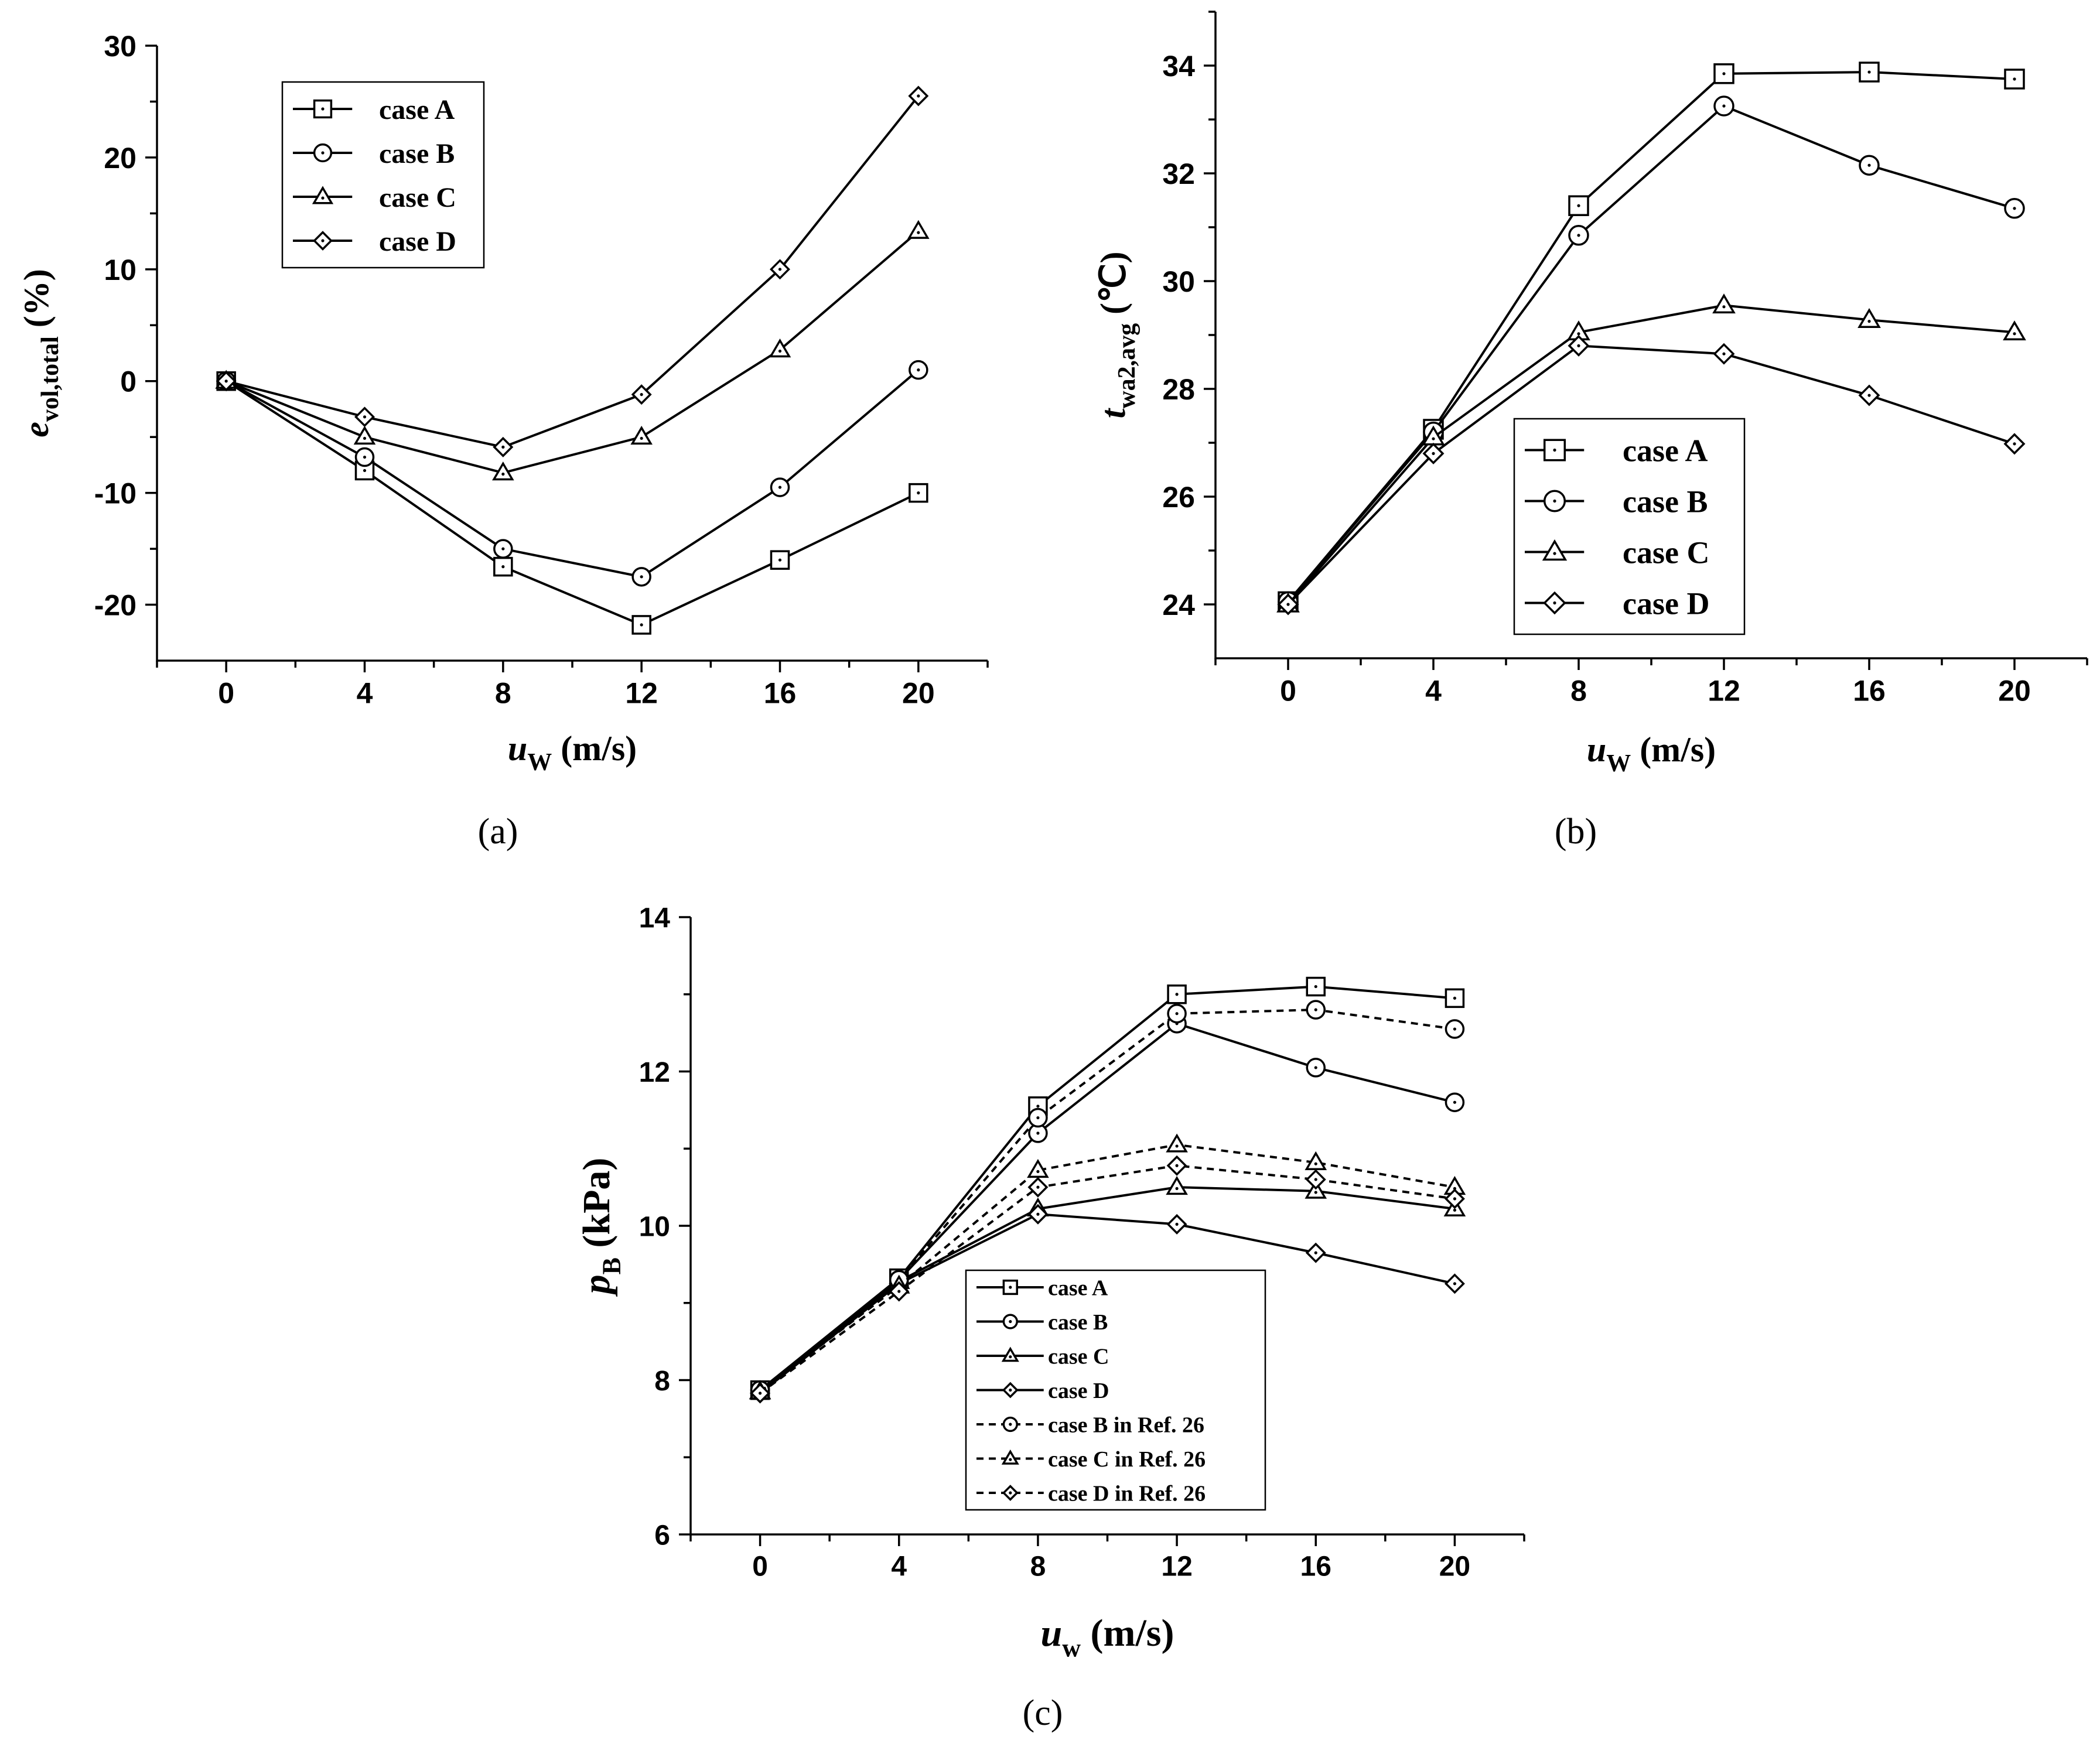  What do you see at coordinates (918, 693) in the screenshot?
I see `x-tick-label: 20` at bounding box center [918, 693].